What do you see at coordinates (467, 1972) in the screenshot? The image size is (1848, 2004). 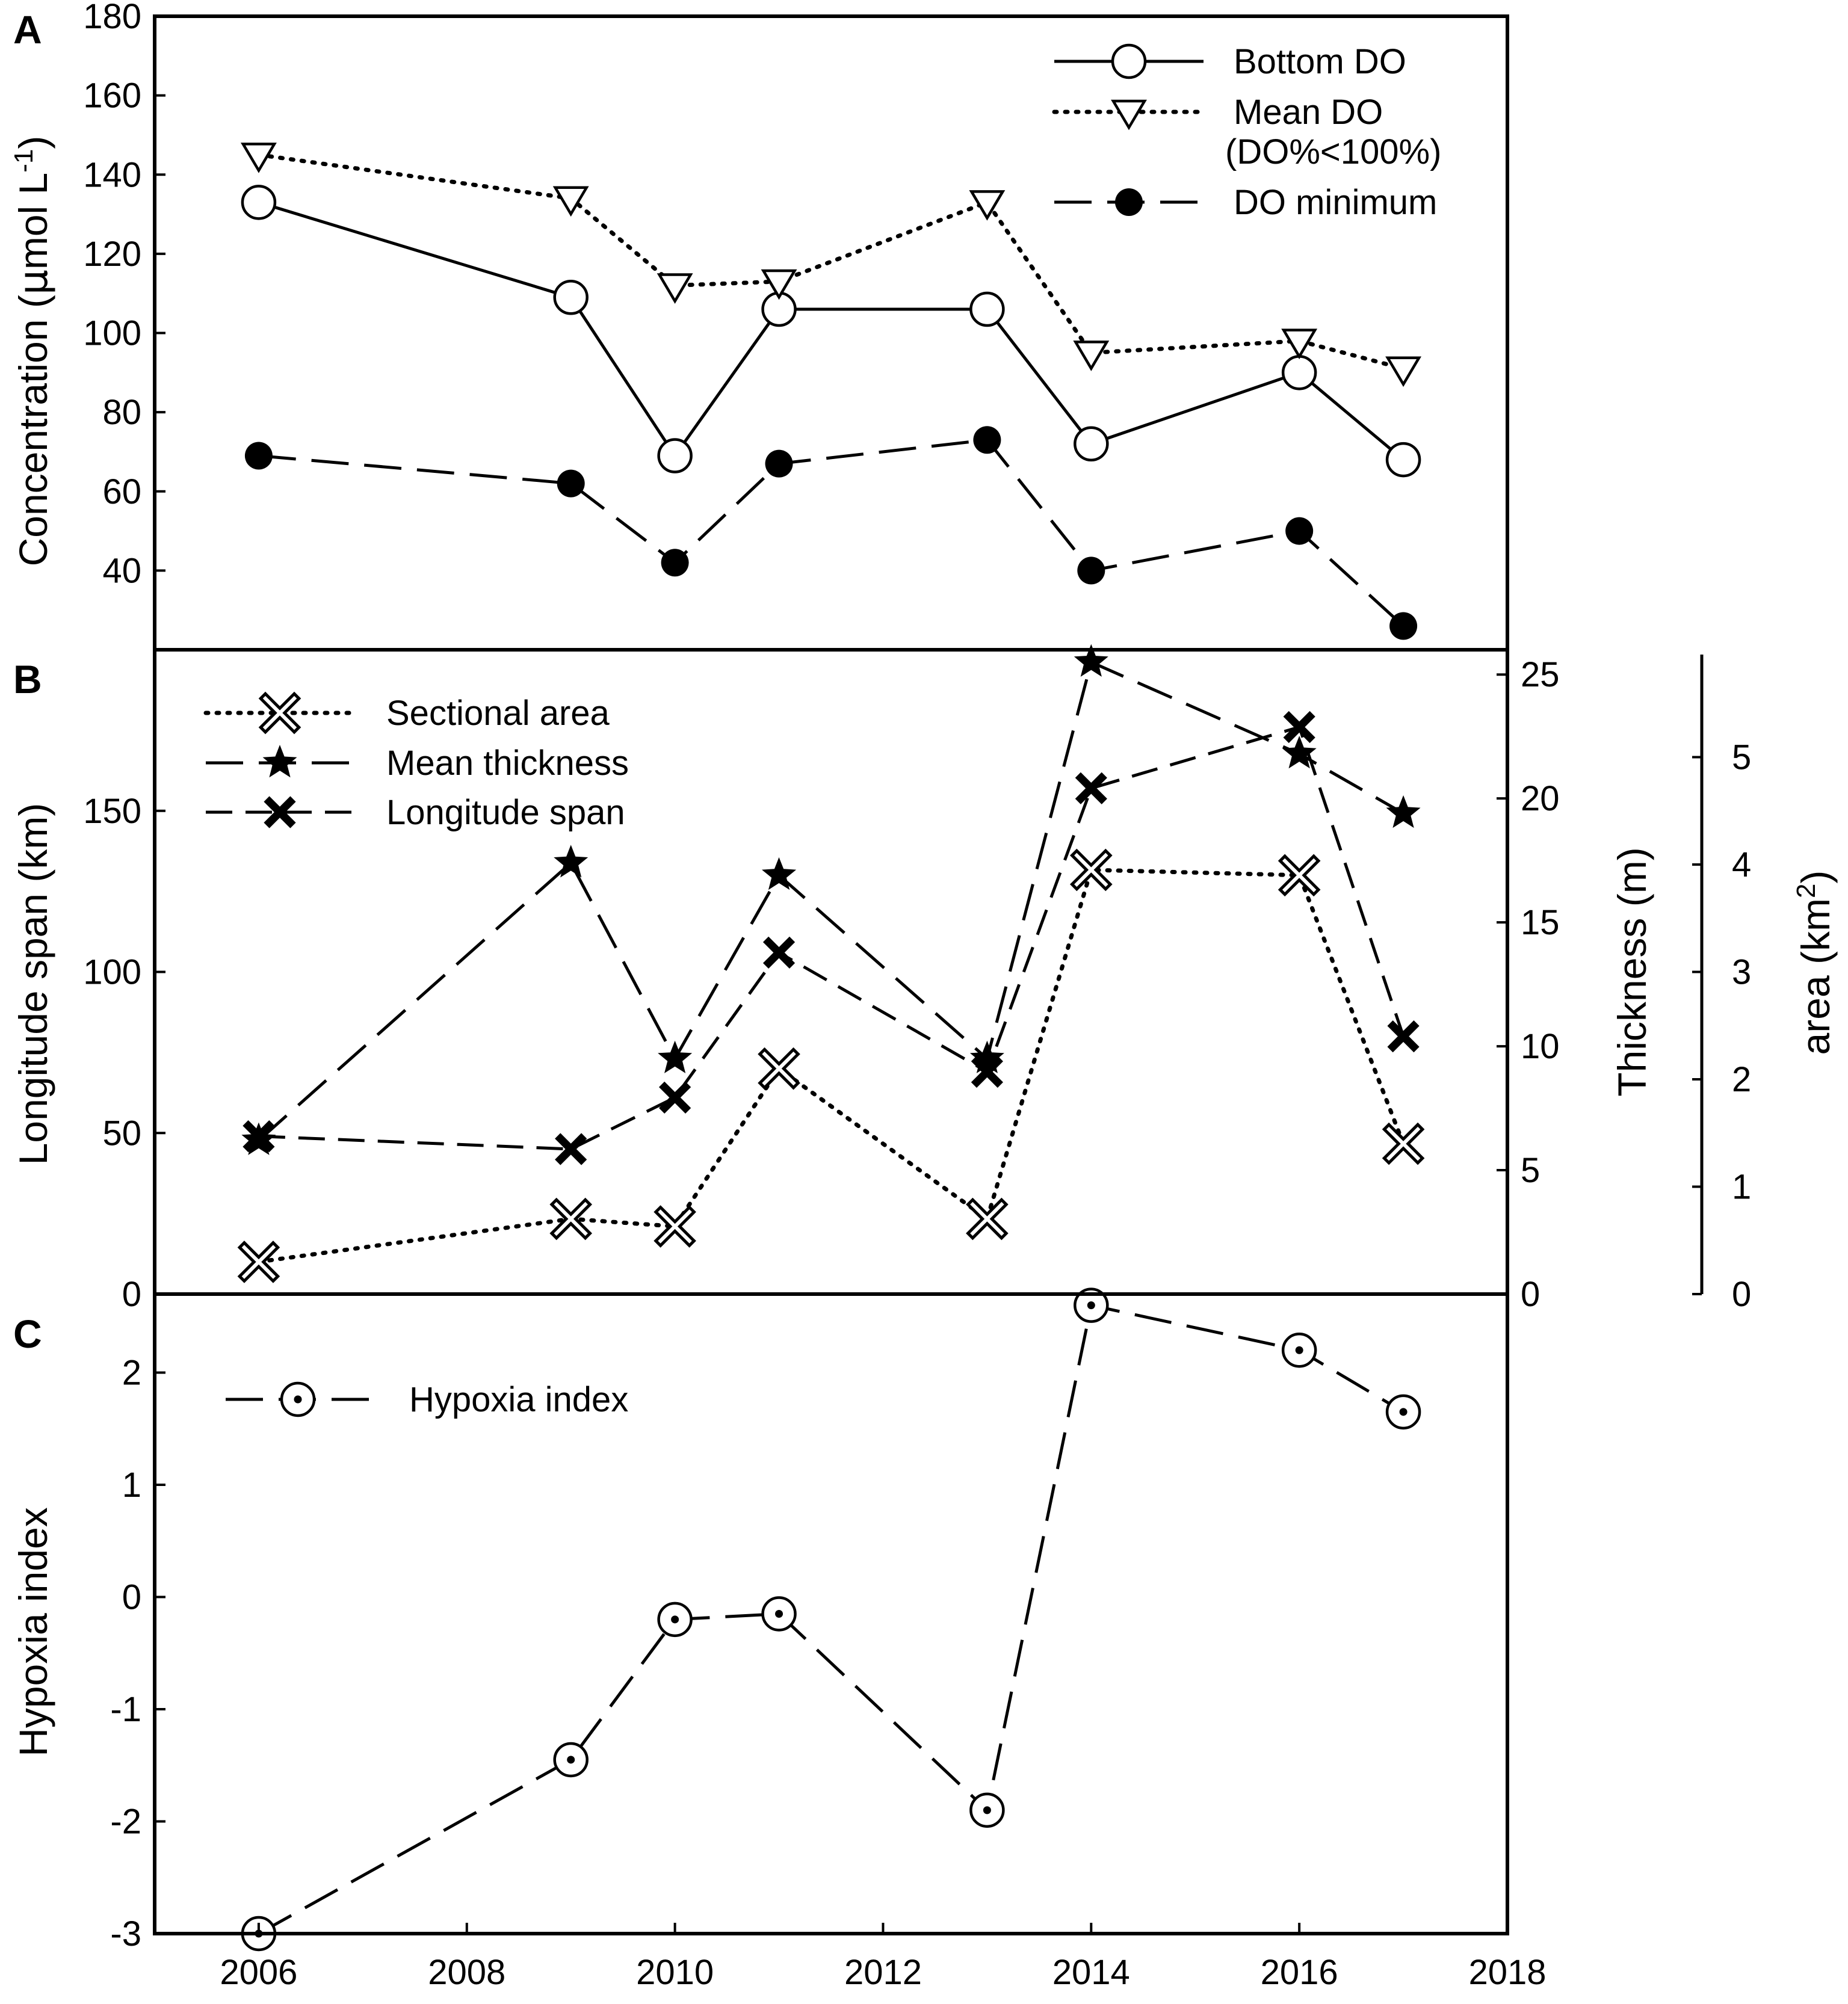 I see `panel-c-xtick-label: 2008` at bounding box center [467, 1972].